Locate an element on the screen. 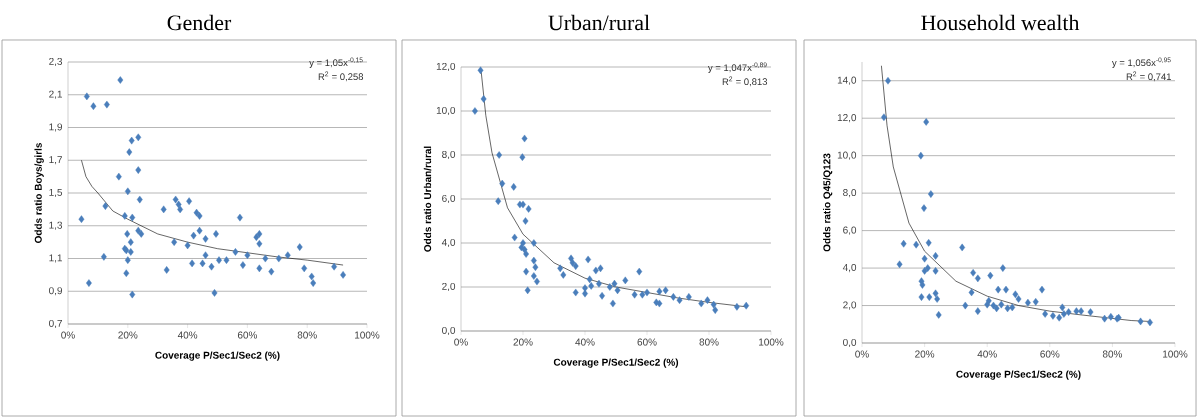 The width and height of the screenshot is (1198, 418). annotation: y = 1,047x$^{-0,89}$ is located at coordinates (737, 67).